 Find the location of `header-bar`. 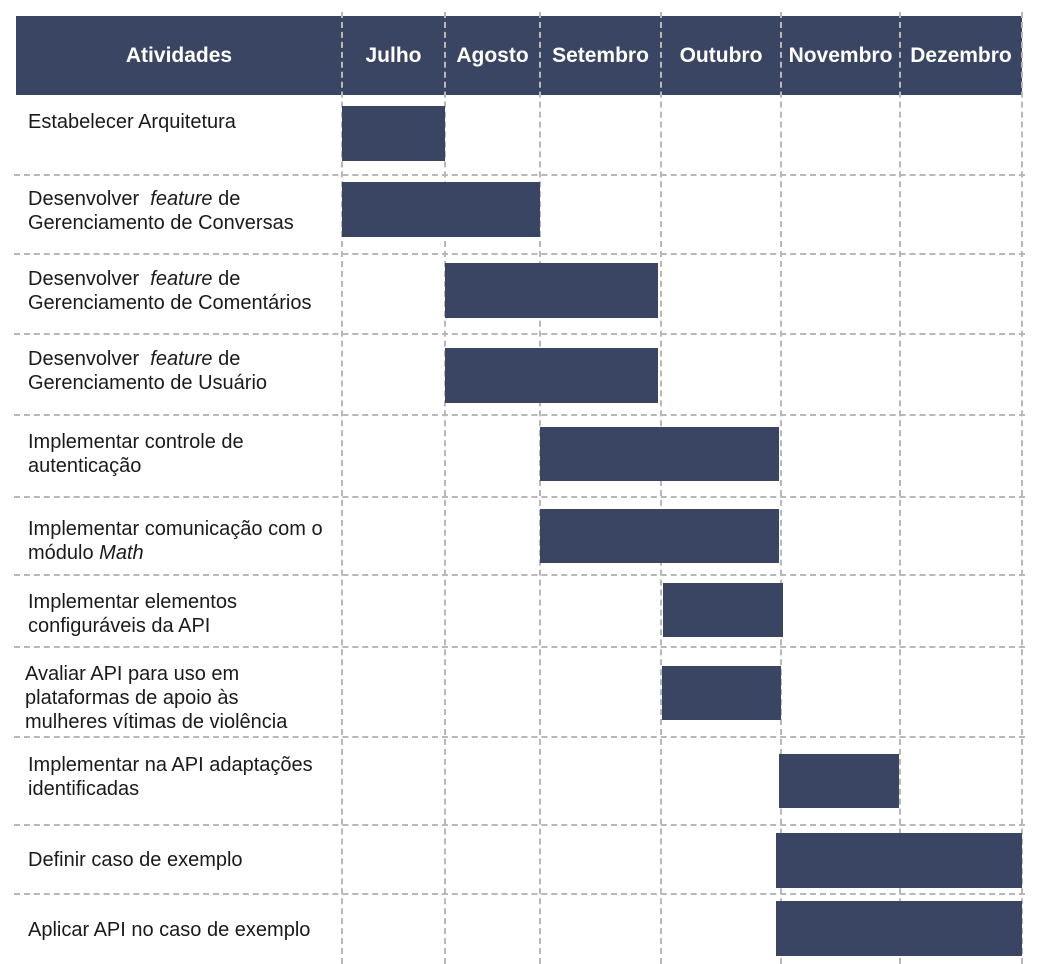

header-bar is located at coordinates (519, 55).